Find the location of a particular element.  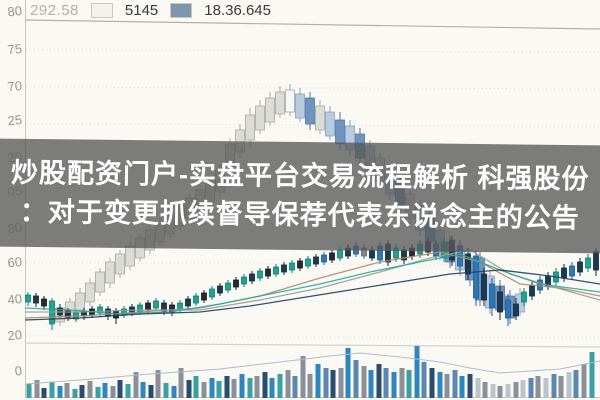

headline-line-1: 炒股配资门户-实盘平台交易流程解析 科强股份 is located at coordinates (300, 176).